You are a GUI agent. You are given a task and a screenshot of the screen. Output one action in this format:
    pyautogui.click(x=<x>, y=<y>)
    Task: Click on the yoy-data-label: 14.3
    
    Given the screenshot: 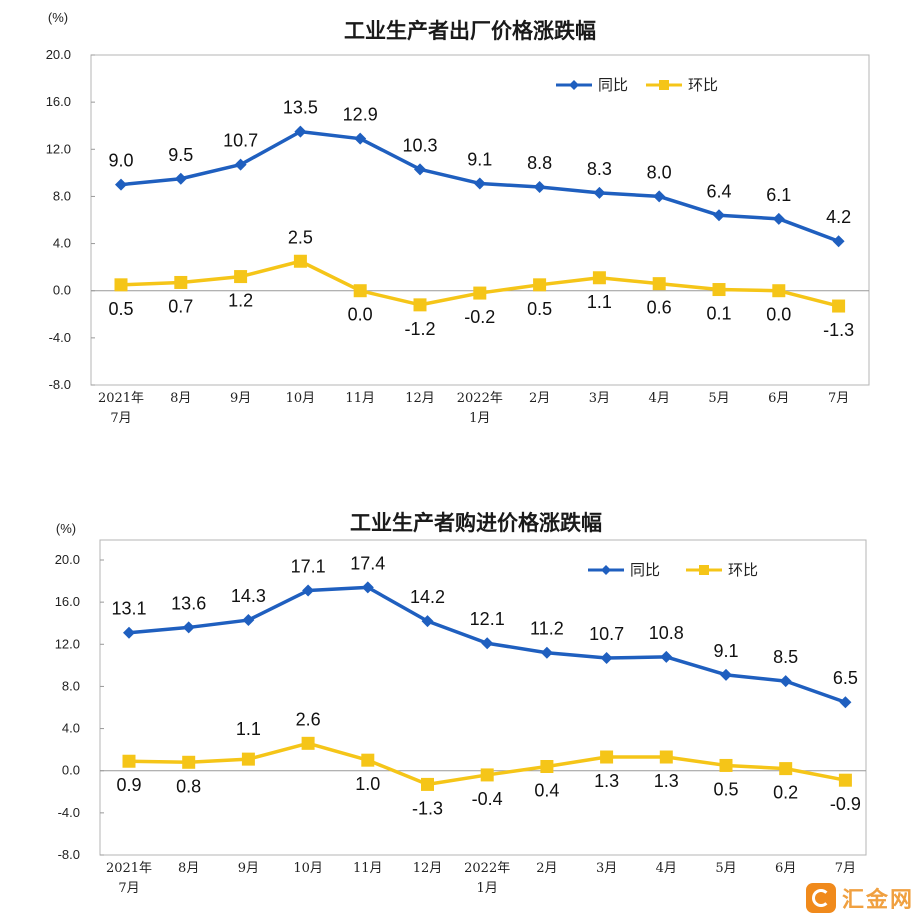 What is the action you would take?
    pyautogui.click(x=248, y=596)
    